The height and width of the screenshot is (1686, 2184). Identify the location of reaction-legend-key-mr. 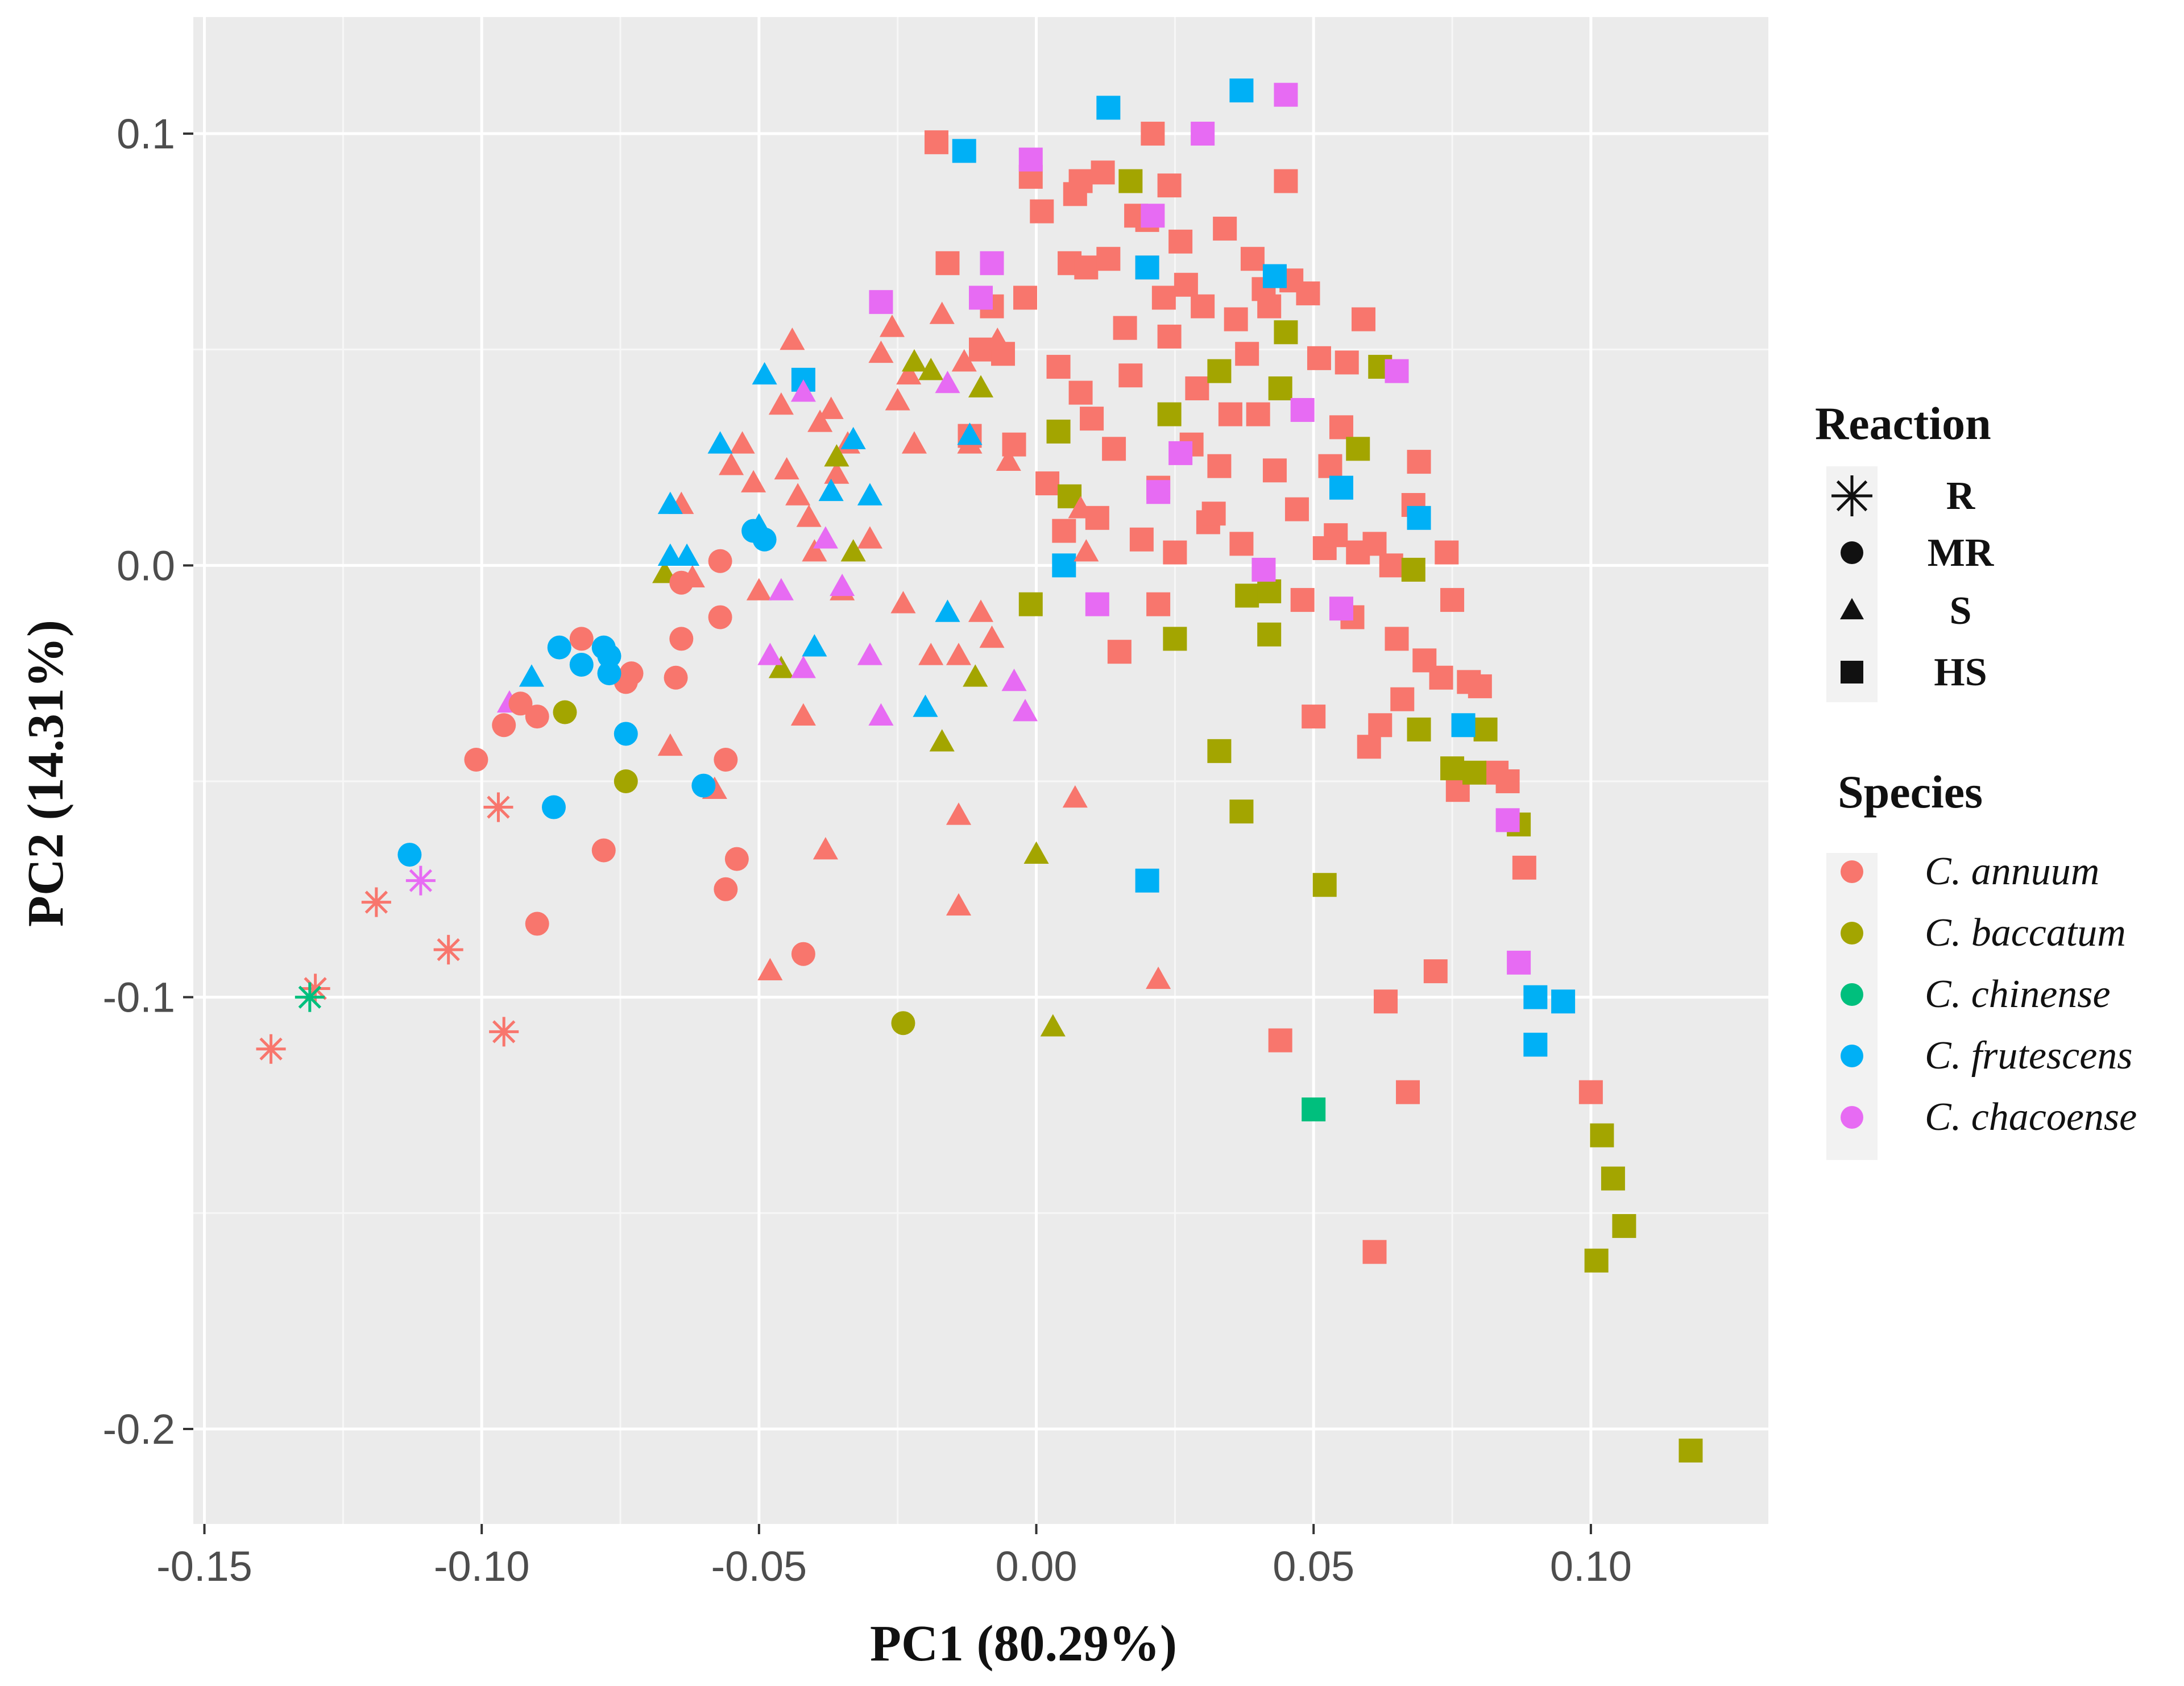
(1852, 552).